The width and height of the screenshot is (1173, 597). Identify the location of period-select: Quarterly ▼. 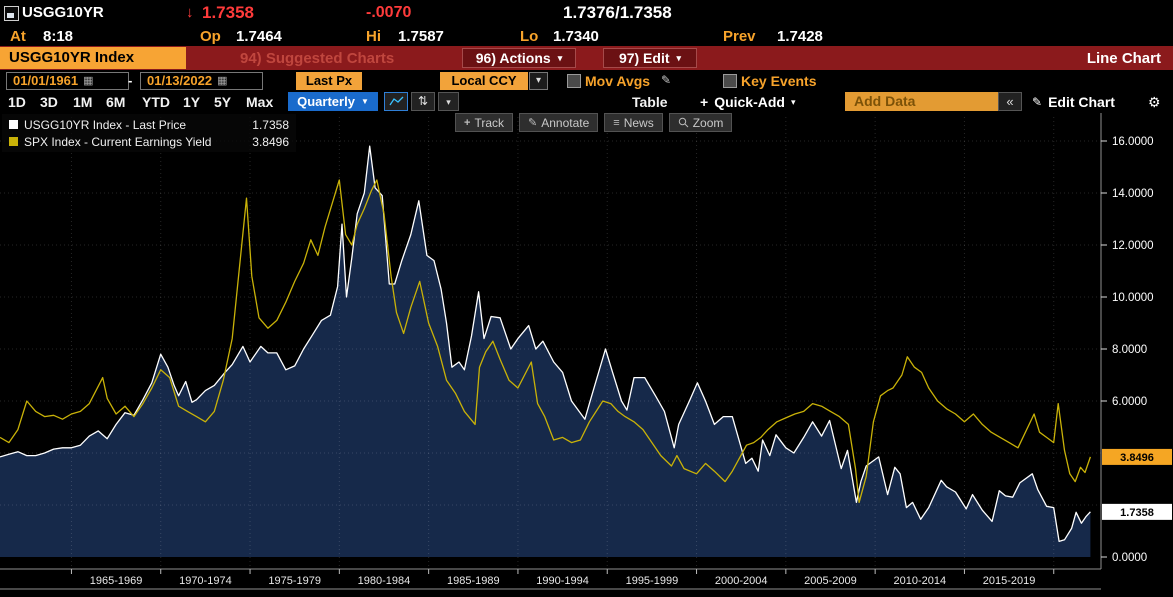
(333, 101).